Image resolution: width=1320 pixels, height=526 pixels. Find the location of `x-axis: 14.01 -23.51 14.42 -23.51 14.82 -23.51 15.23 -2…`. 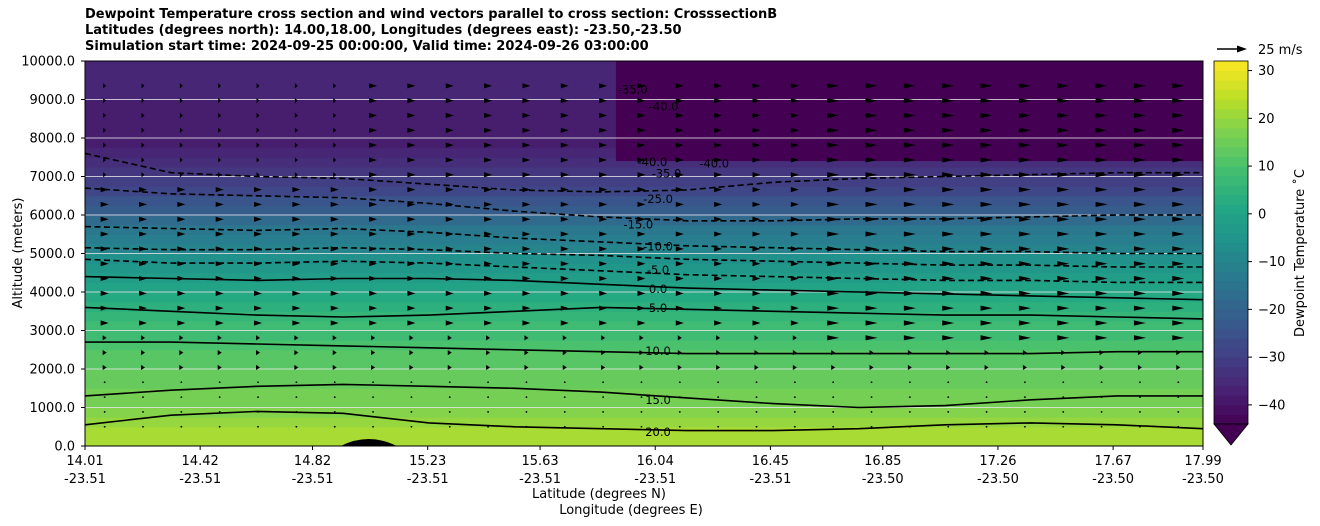

x-axis: 14.01 -23.51 14.42 -23.51 14.82 -23.51 15.23 -2… is located at coordinates (644, 466).